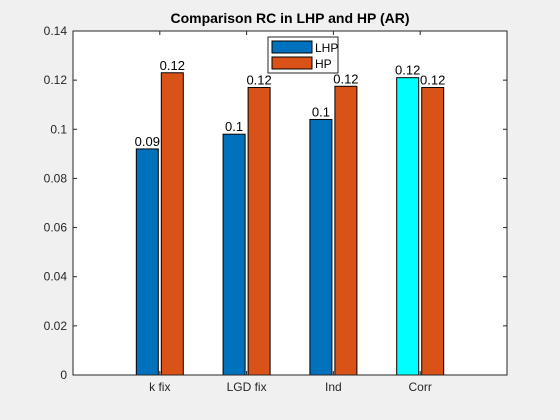  Describe the element at coordinates (247, 387) in the screenshot. I see `x-tick-label: LGD fix` at that location.